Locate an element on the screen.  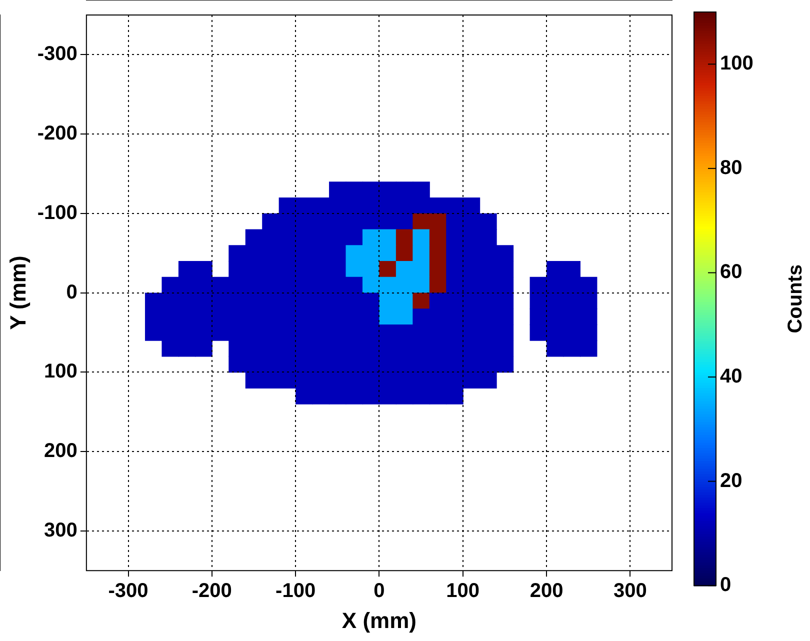
y-axis-title: Y (mm) is located at coordinates (17, 293).